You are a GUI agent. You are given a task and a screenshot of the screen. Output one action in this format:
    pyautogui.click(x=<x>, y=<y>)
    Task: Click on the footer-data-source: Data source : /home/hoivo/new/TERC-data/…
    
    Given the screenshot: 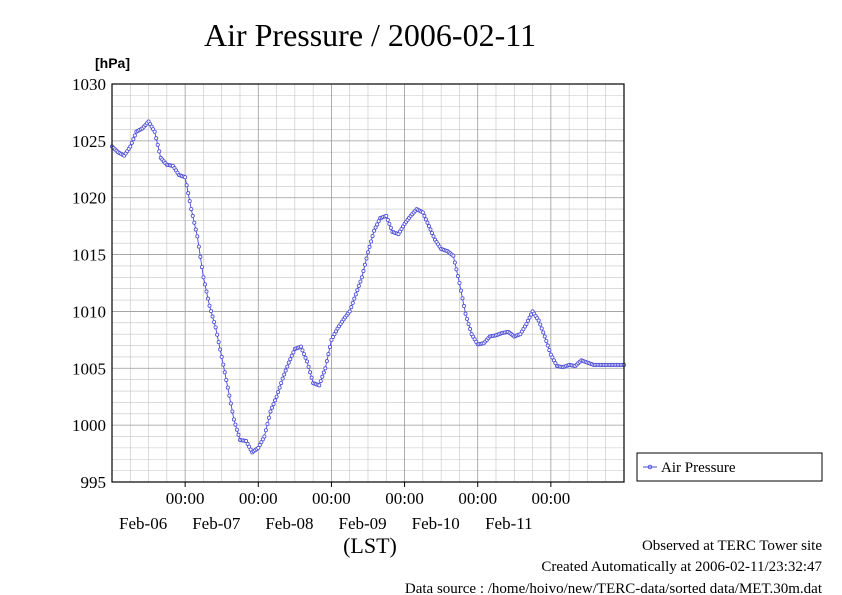 What is the action you would take?
    pyautogui.click(x=614, y=588)
    